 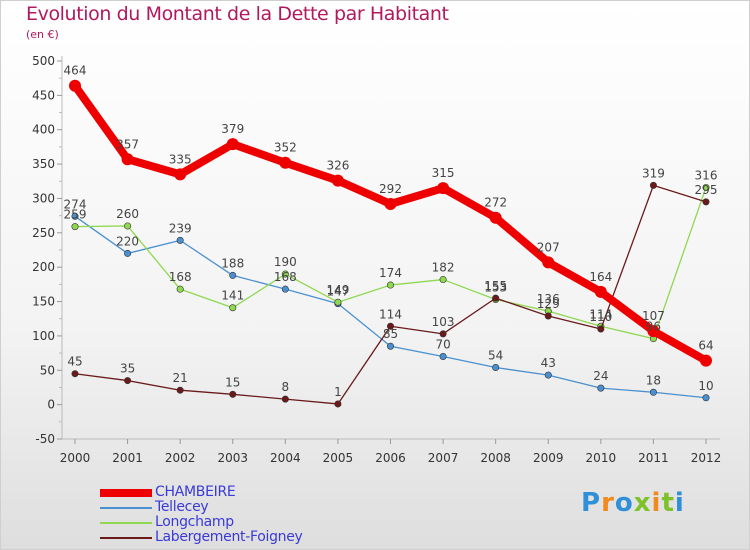 What do you see at coordinates (653, 316) in the screenshot?
I see `data-label: 107` at bounding box center [653, 316].